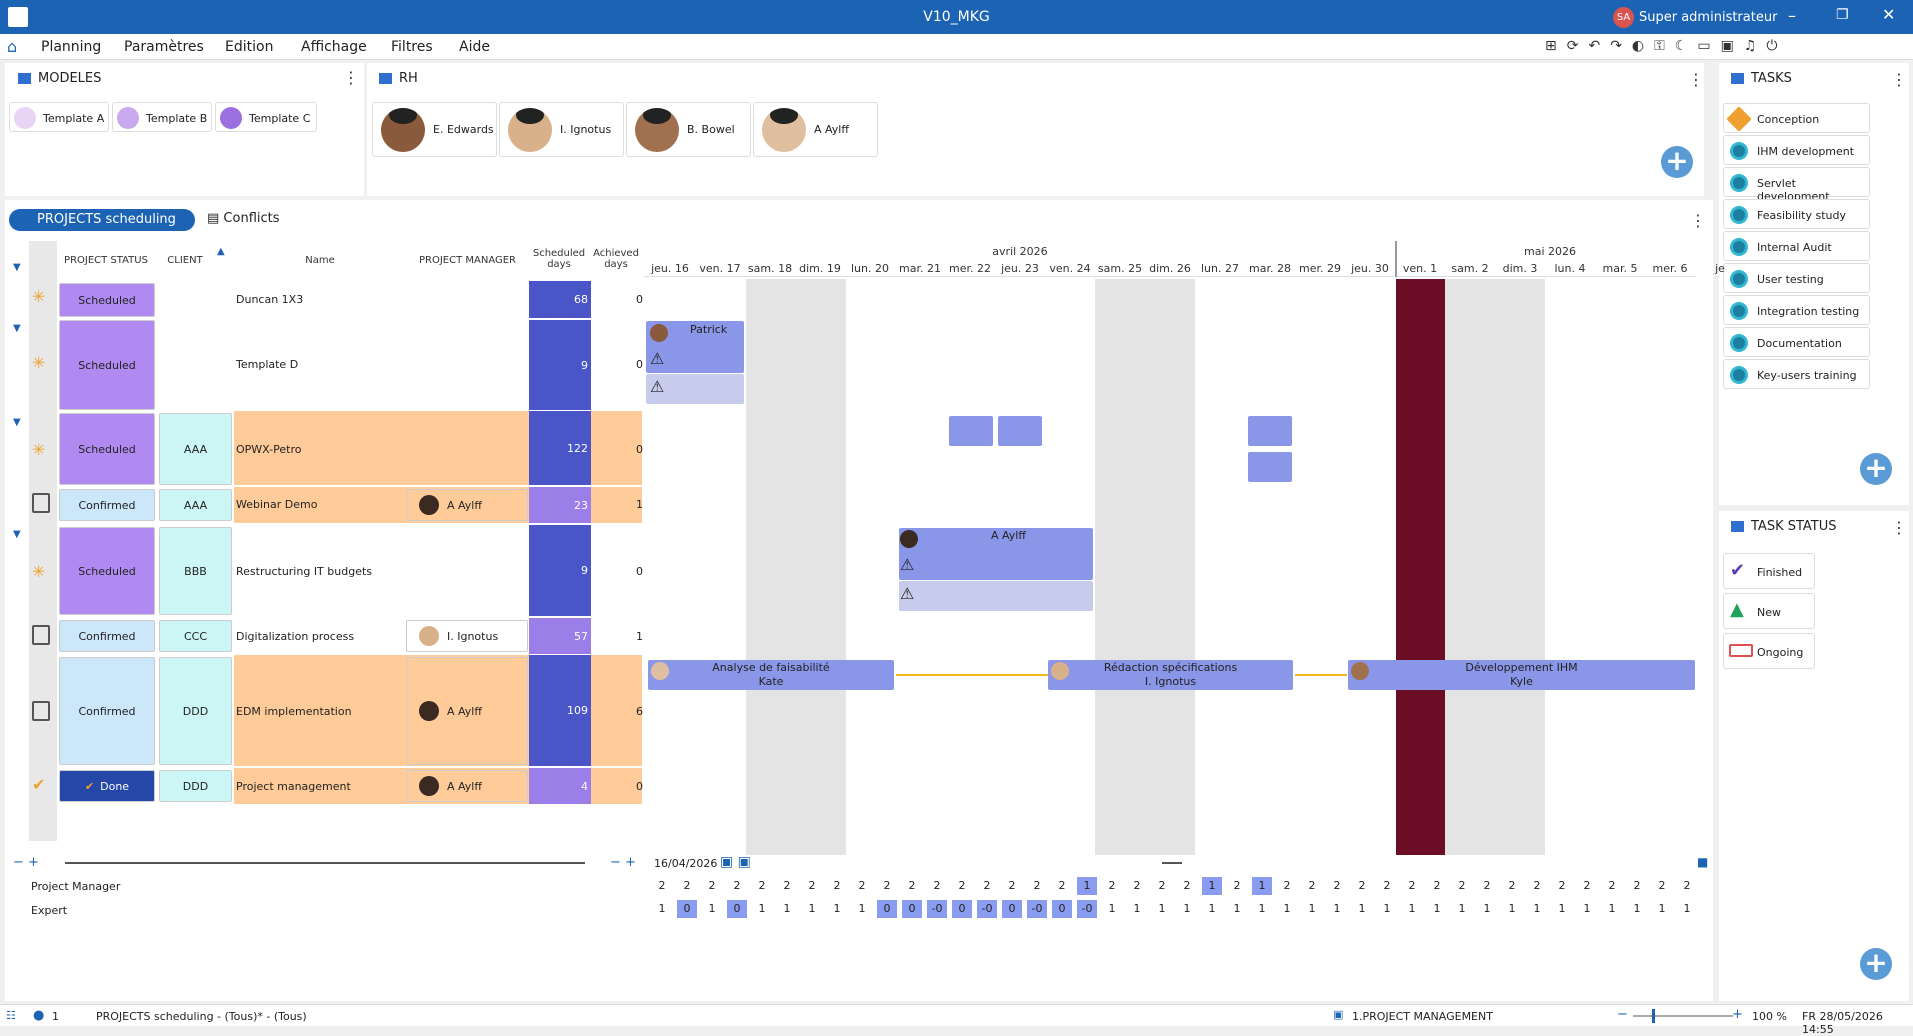 Image resolution: width=1913 pixels, height=1036 pixels. I want to click on name-cell: Digitalization process, so click(295, 636).